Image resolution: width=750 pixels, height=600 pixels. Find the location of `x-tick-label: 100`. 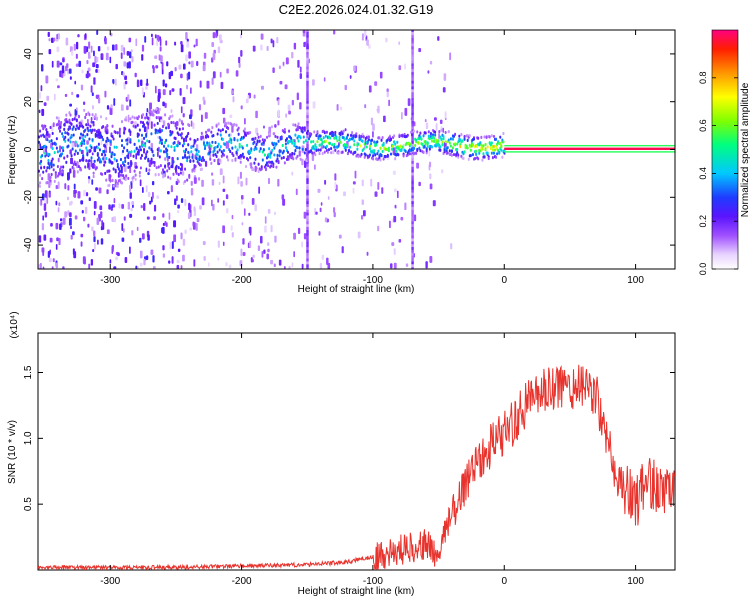

x-tick-label: 100 is located at coordinates (635, 280).